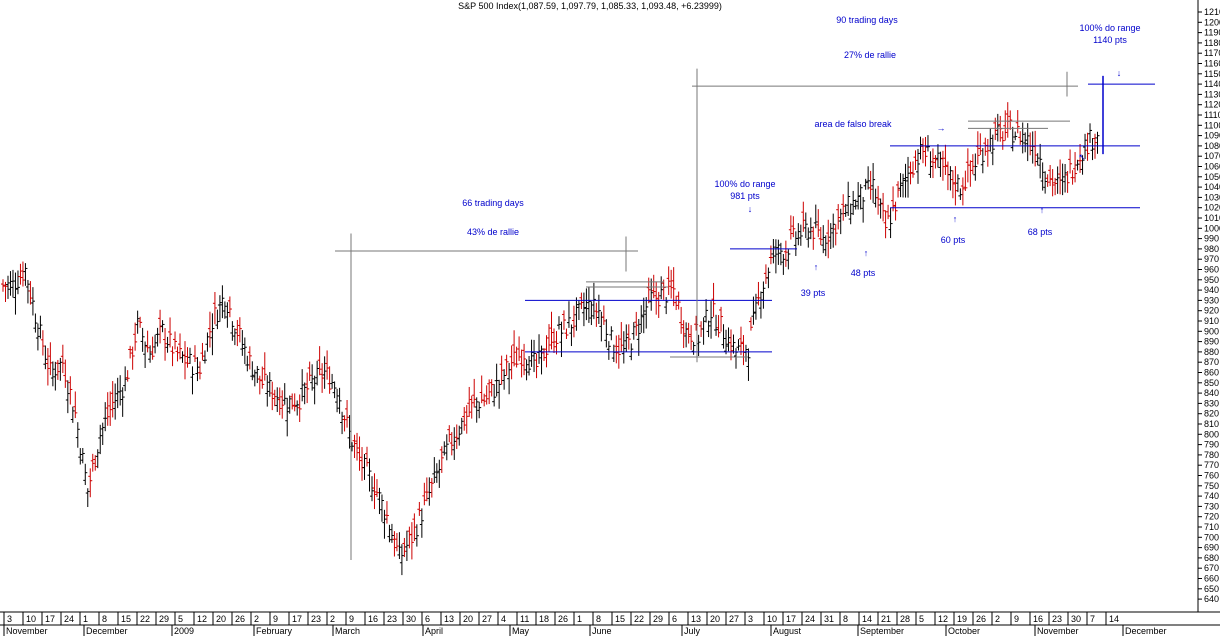  I want to click on x-month-tick-label: July, so click(692, 631).